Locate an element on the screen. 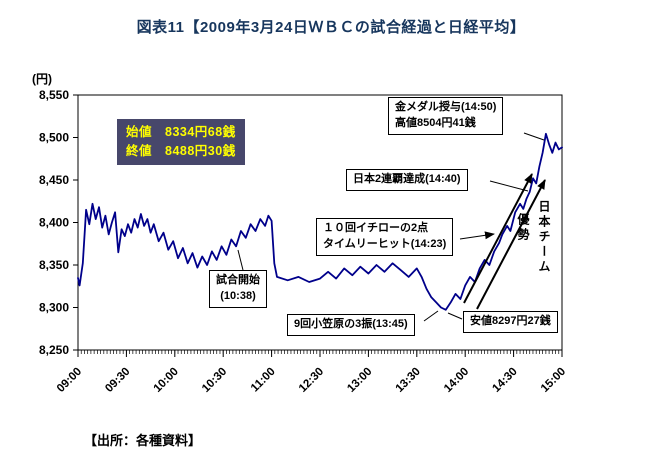 Image resolution: width=662 pixels, height=461 pixels. advantage-text-yusei: 優勢 is located at coordinates (523, 228).